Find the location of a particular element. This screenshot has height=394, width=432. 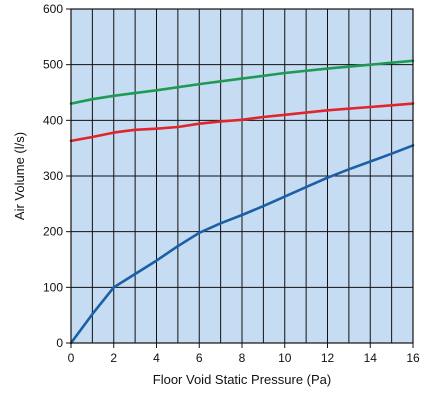

x-tick-label: 6 is located at coordinates (199, 358).